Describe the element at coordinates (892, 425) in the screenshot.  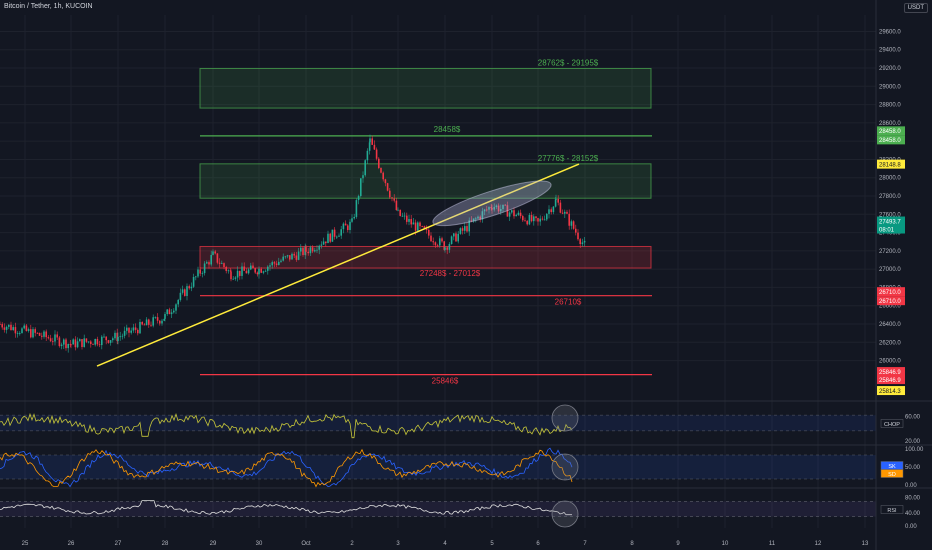
I see `pane-legend-tag-label: CHOP` at that location.